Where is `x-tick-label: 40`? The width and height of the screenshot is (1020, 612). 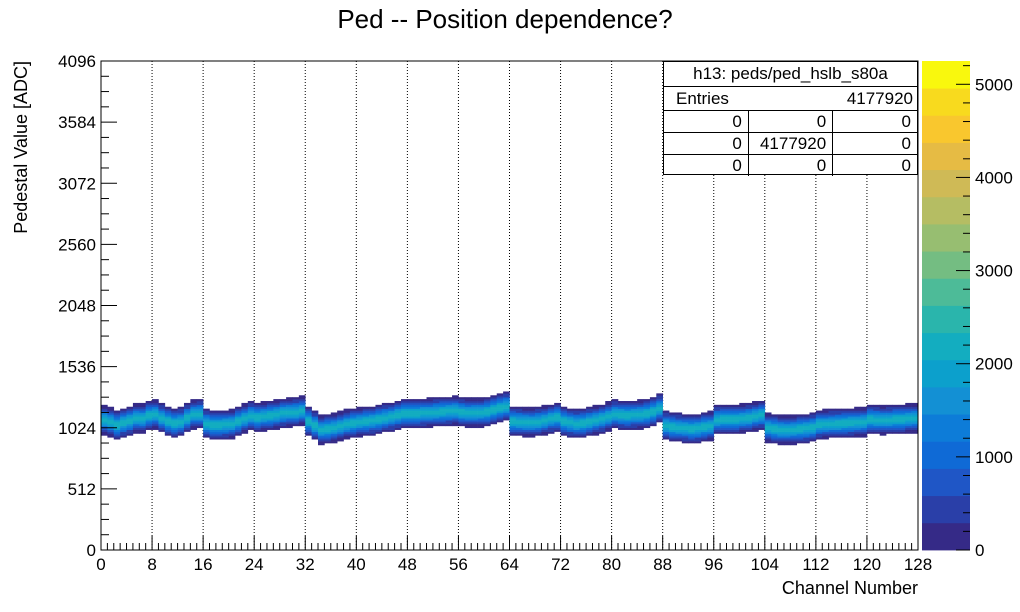 x-tick-label: 40 is located at coordinates (356, 564).